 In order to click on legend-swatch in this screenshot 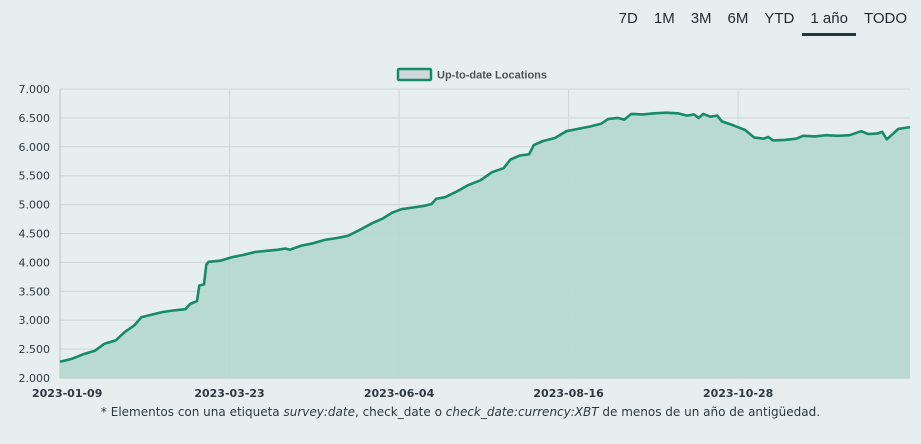, I will do `click(414, 74)`.